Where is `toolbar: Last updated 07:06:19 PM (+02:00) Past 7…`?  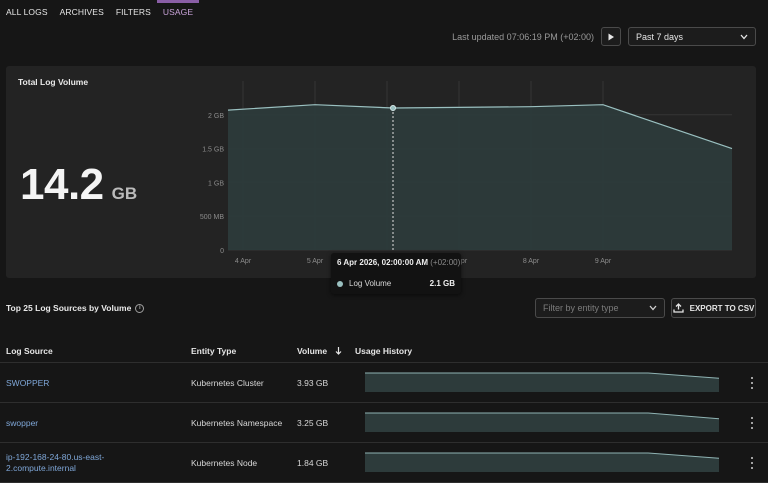
toolbar: Last updated 07:06:19 PM (+02:00) Past 7… is located at coordinates (604, 36).